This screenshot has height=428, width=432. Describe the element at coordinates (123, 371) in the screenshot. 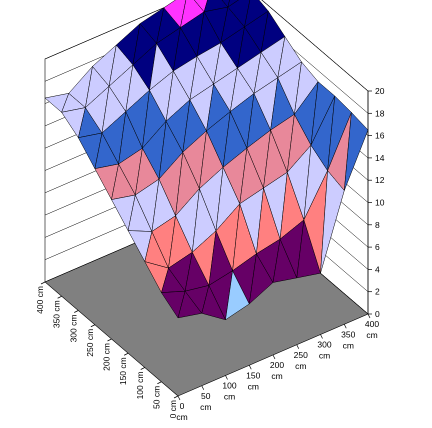

I see `y-tick-label: 150 cm` at that location.